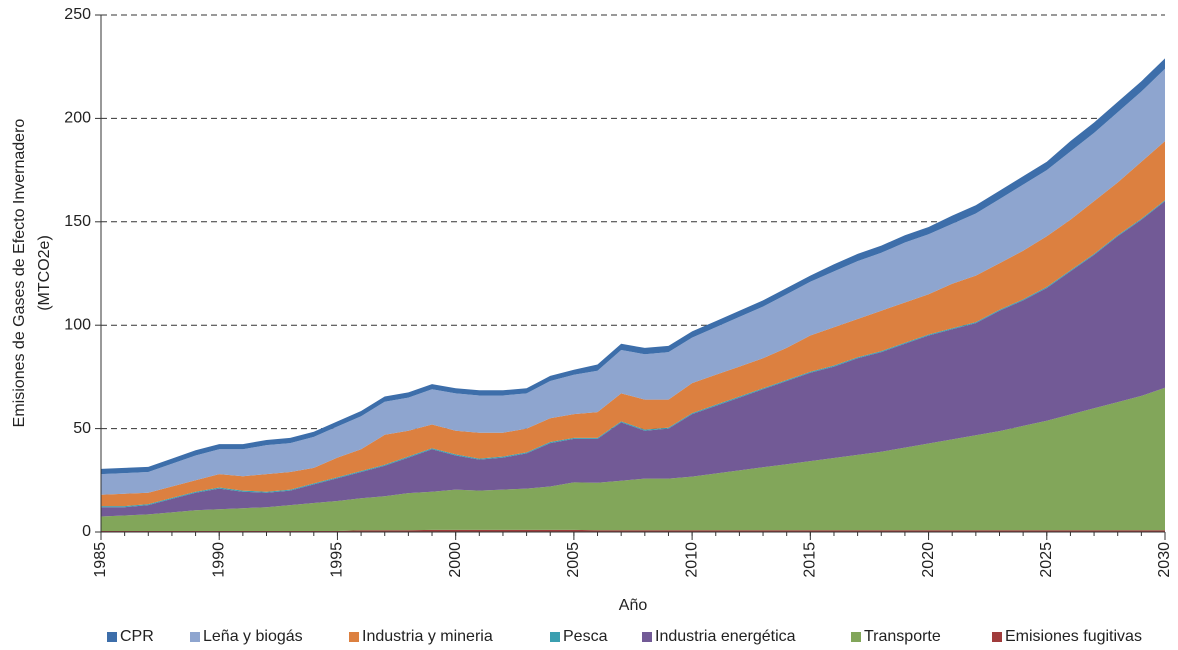 This screenshot has width=1178, height=650. Describe the element at coordinates (725, 636) in the screenshot. I see `legend-label: Industria energética` at that location.